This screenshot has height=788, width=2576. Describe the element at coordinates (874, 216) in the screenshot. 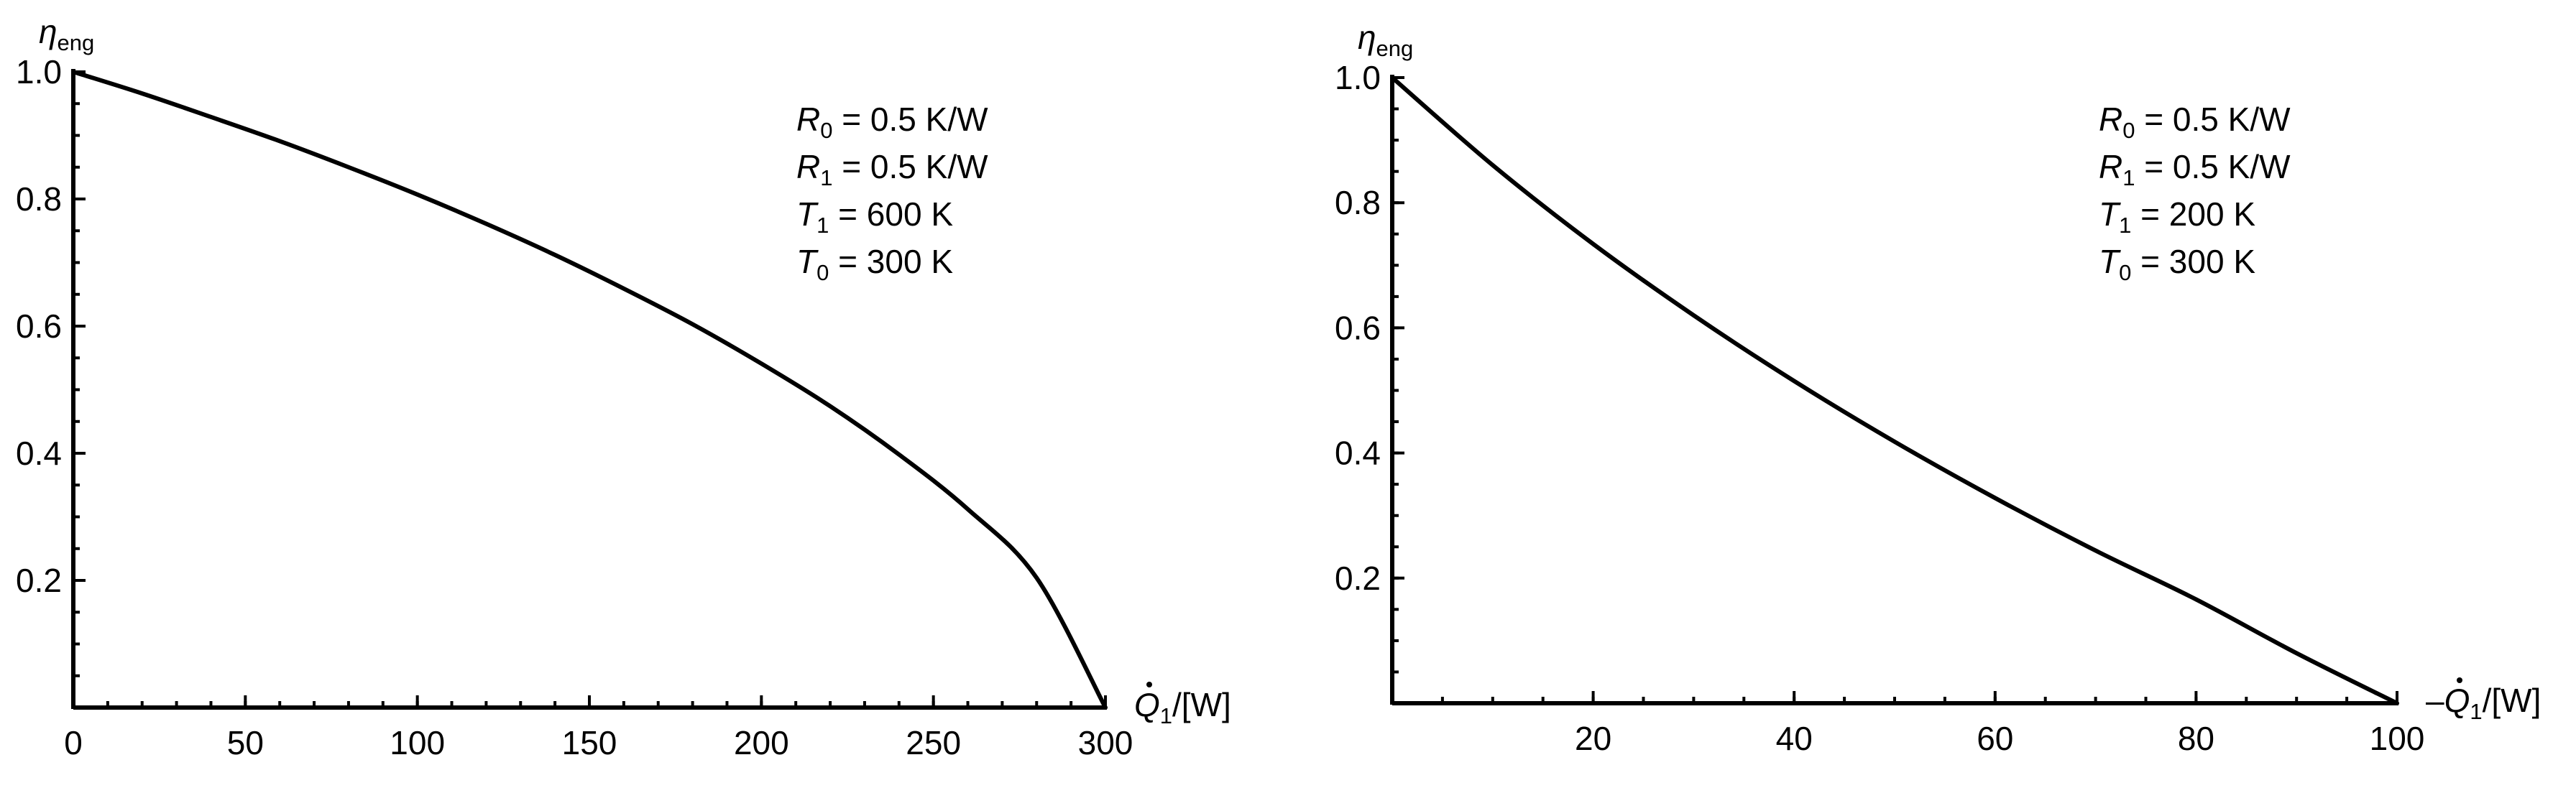

I see `parameter-annotation: T1 = 600 K` at that location.